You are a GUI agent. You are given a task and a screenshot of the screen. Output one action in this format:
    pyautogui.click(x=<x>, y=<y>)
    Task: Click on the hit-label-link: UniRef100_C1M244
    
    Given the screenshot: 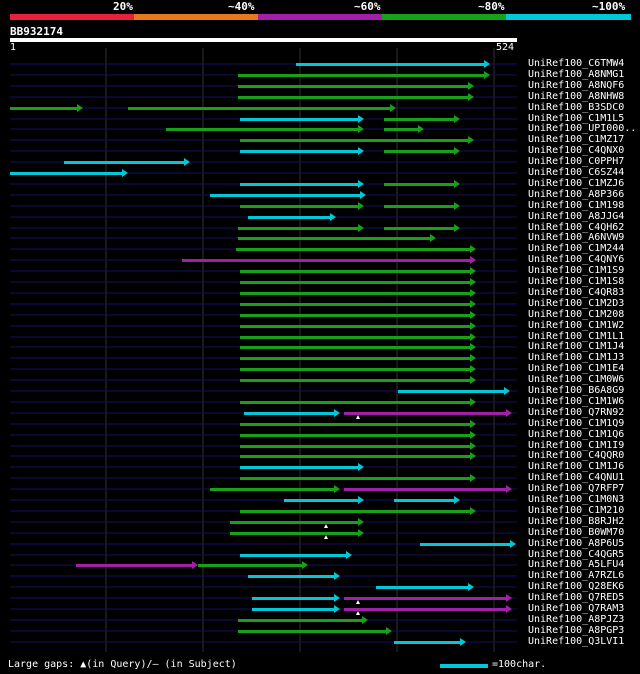 What is the action you would take?
    pyautogui.click(x=576, y=248)
    